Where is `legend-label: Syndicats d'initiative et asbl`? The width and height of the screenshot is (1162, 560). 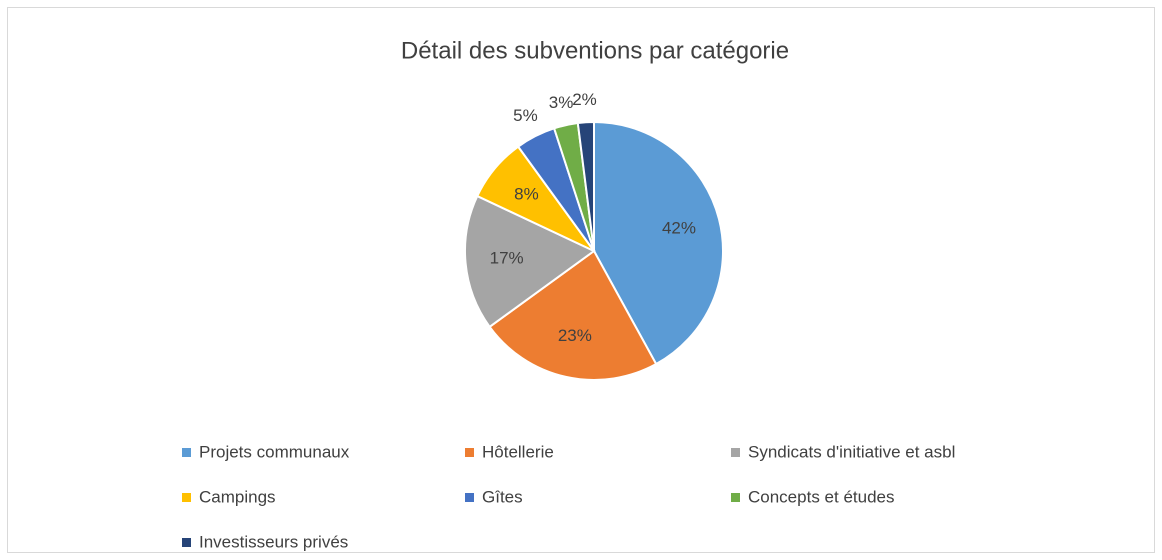 legend-label: Syndicats d'initiative et asbl is located at coordinates (851, 451).